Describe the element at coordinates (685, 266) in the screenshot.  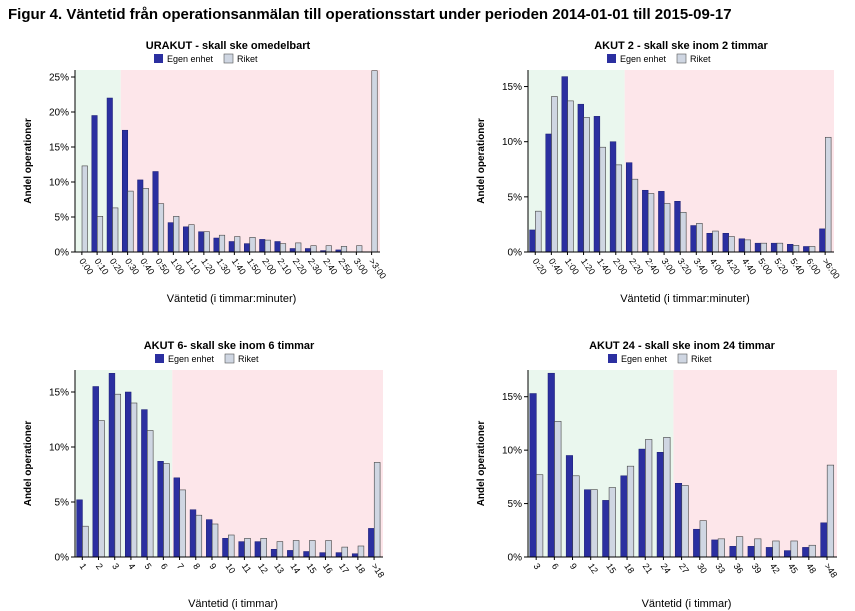
I see `x-tick-label: 3:20` at that location.